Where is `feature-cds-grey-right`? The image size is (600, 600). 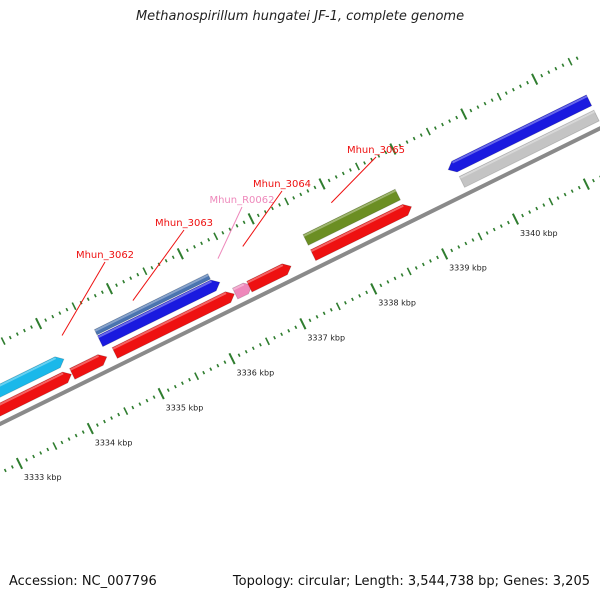
feature-cds-grey-right is located at coordinates (529, 148).